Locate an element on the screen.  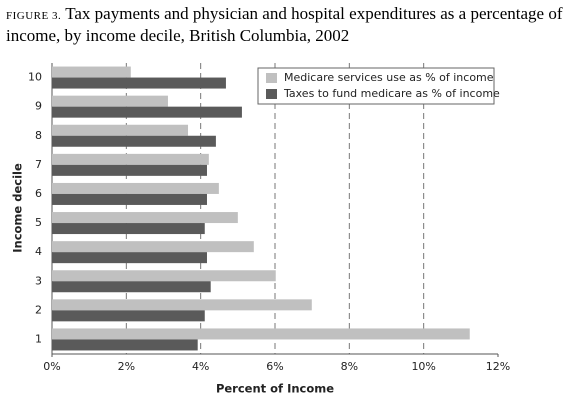
x-tick-label: 4% is located at coordinates (200, 366).